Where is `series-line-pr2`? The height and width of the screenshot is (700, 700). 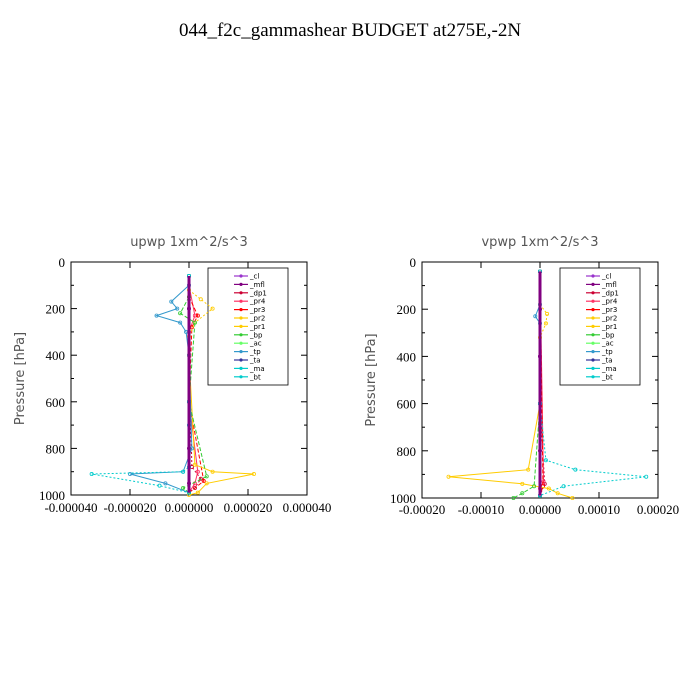 series-line-pr2 is located at coordinates (543, 321).